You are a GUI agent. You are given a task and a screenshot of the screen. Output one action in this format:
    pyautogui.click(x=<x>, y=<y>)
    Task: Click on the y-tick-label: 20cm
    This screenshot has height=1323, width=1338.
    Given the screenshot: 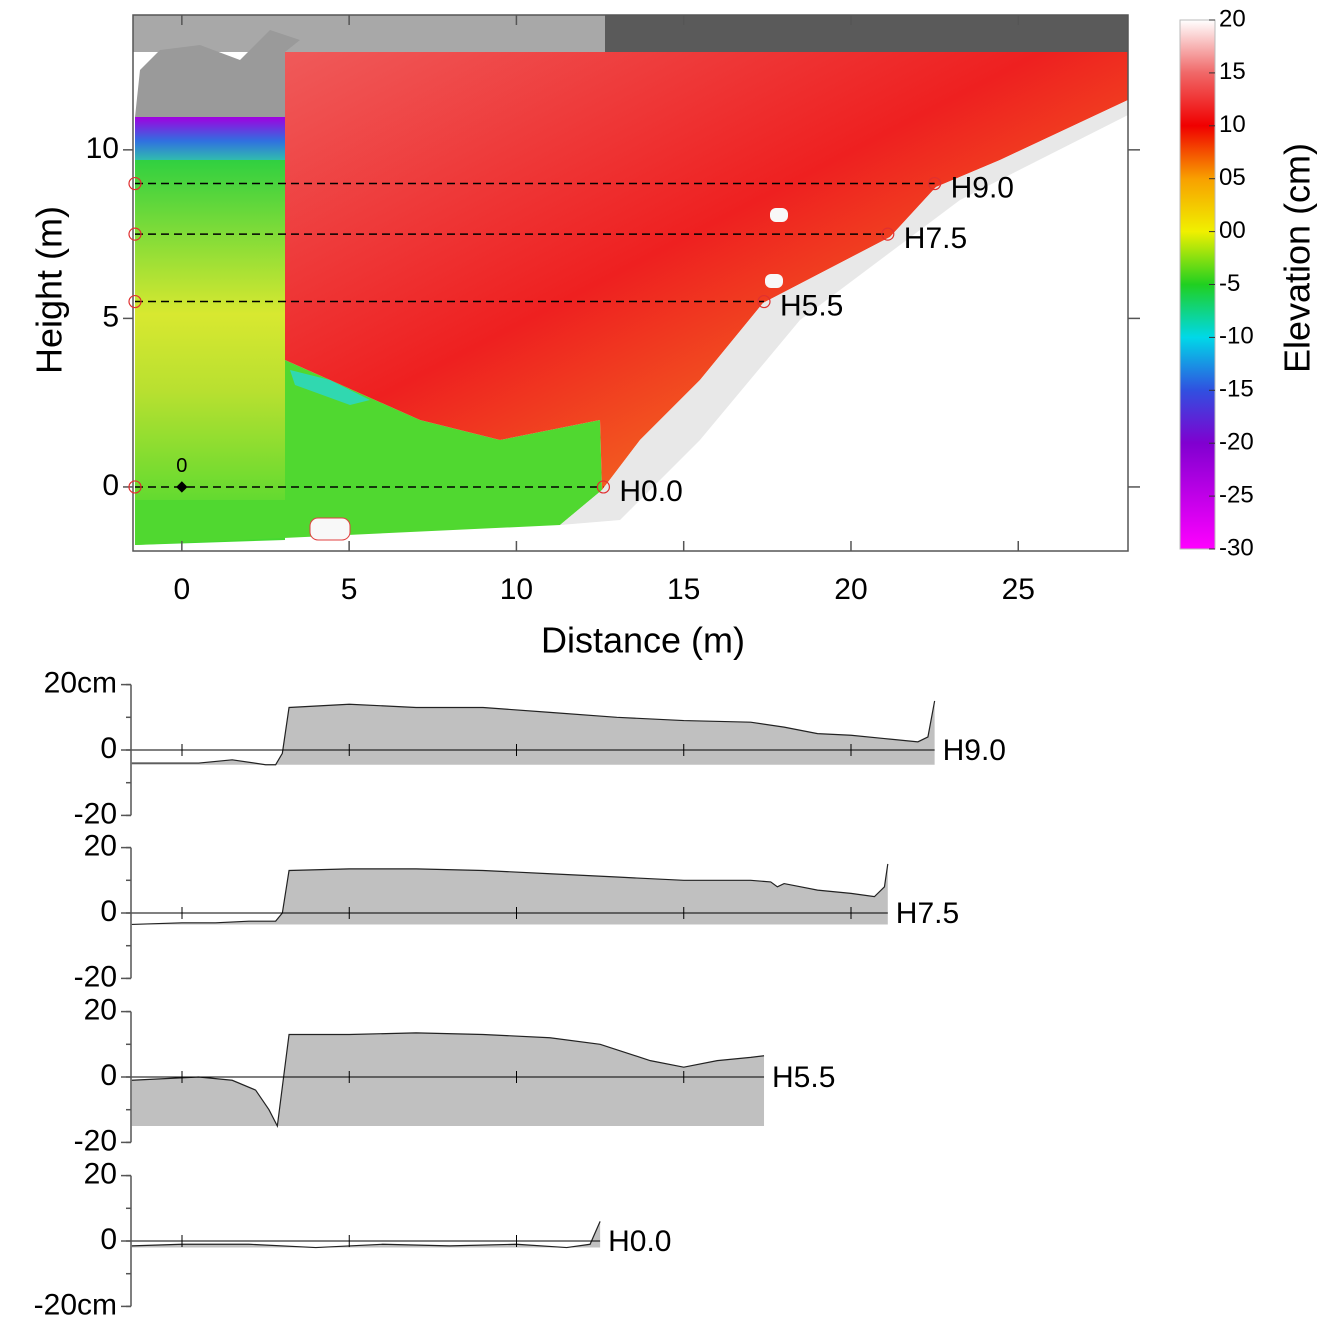 What is the action you would take?
    pyautogui.click(x=80, y=683)
    